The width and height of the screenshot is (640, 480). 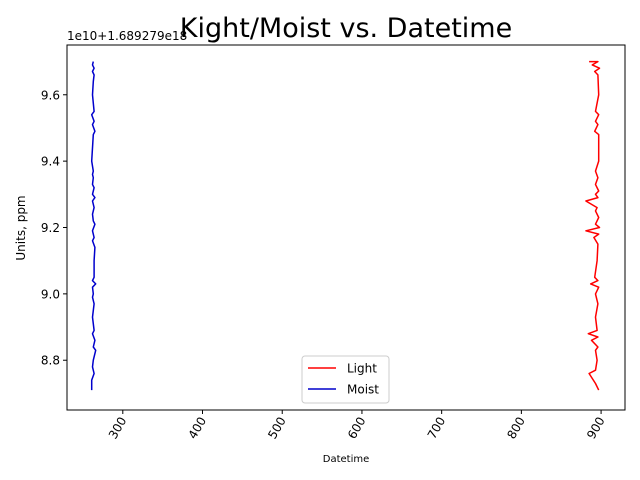 I want to click on y-tick-label: 9.2, so click(x=50, y=228).